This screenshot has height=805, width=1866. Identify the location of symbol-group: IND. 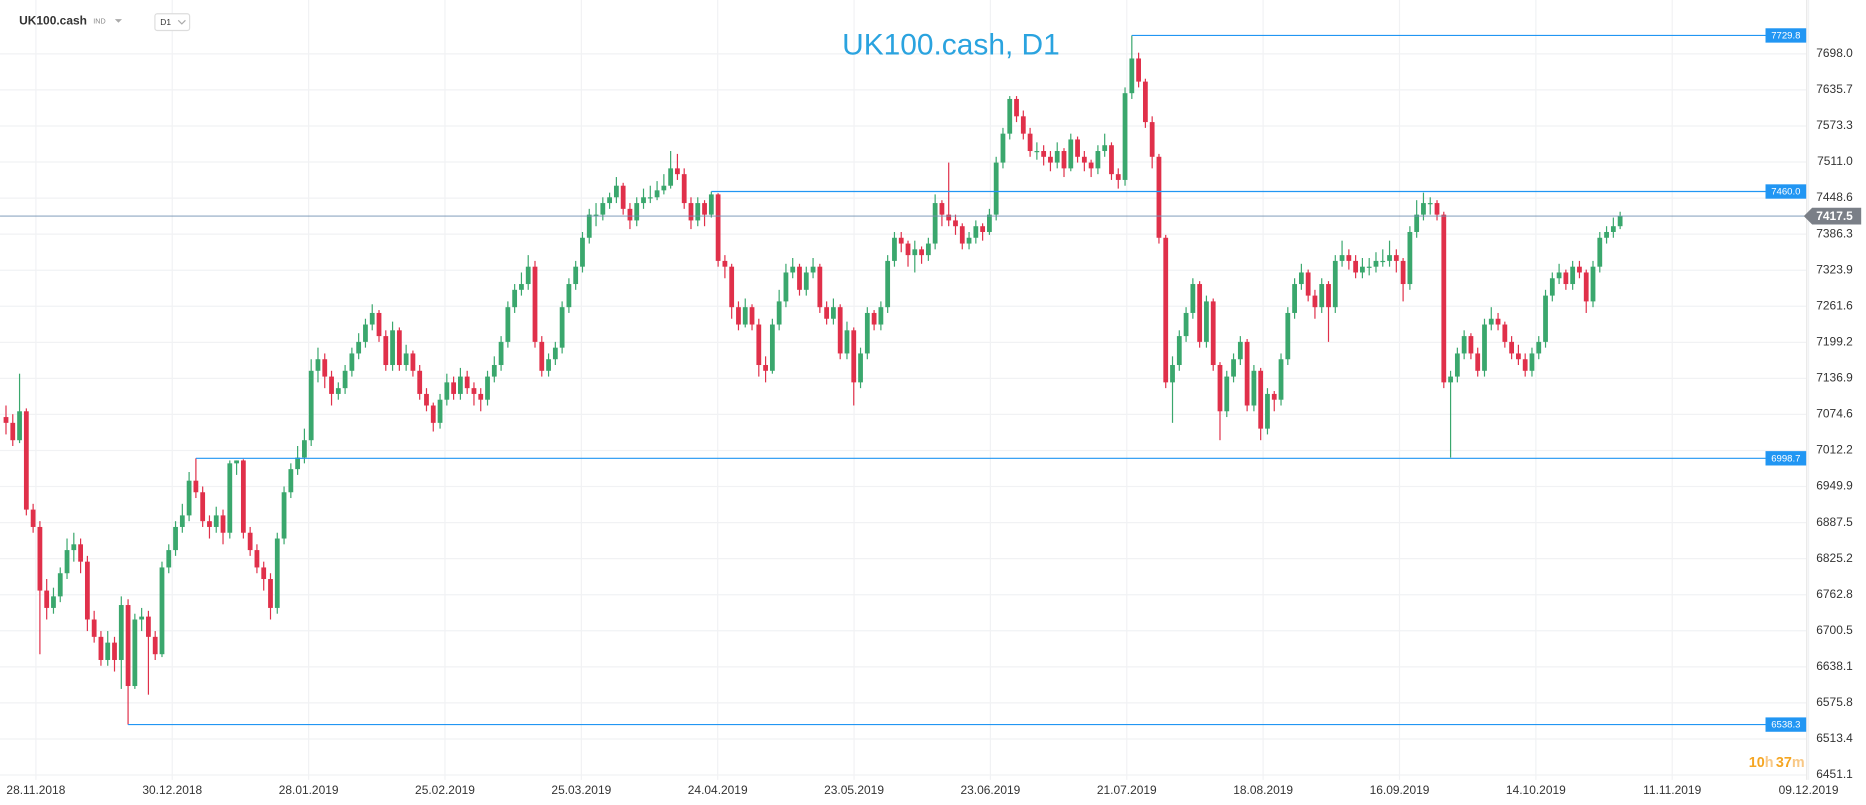
(99, 21).